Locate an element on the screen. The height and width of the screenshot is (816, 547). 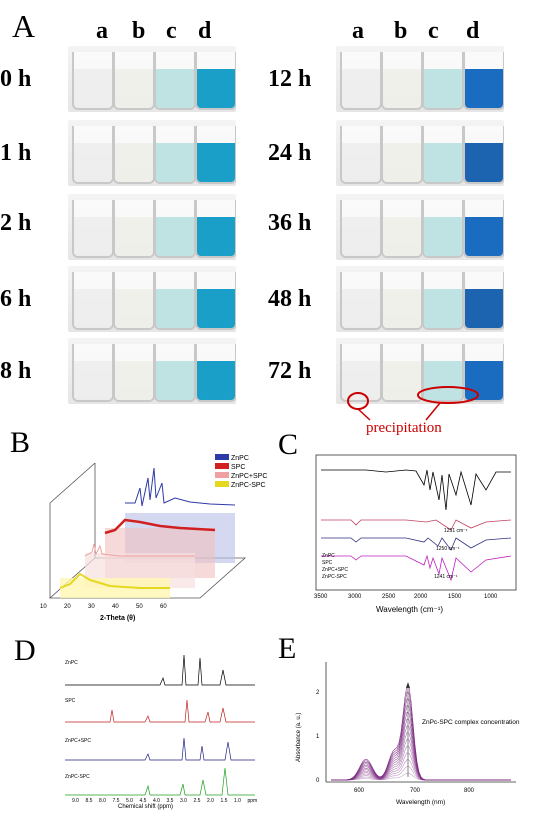
xrd-curve-znpc-spc-mix is located at coordinates (139, 550).